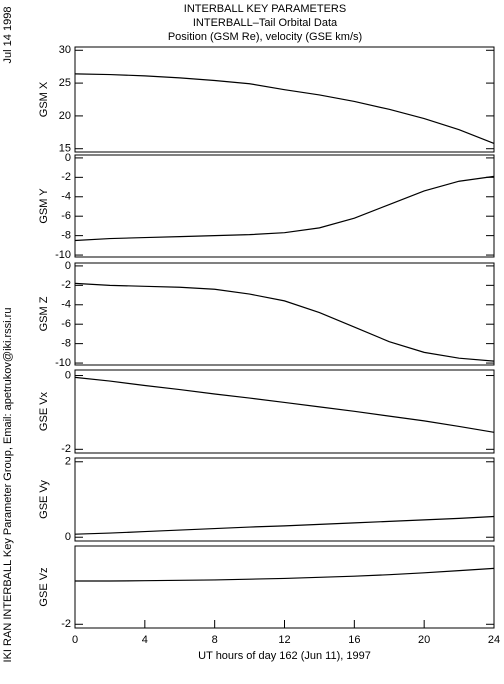 Image resolution: width=504 pixels, height=684 pixels. I want to click on title-line: Position (GSM Re), velocity (GSE km/s), so click(265, 37).